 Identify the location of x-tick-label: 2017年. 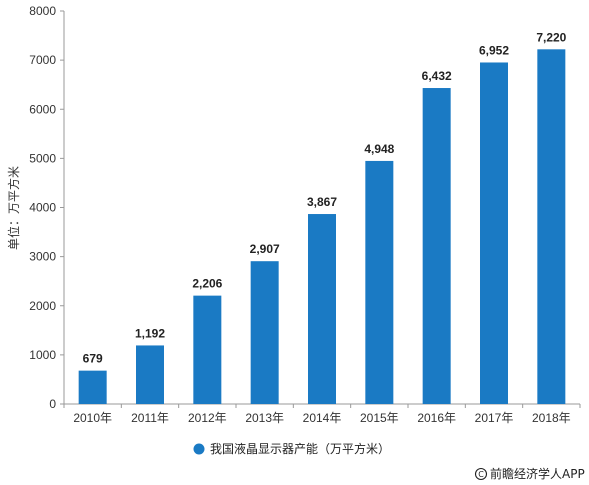
(494, 418).